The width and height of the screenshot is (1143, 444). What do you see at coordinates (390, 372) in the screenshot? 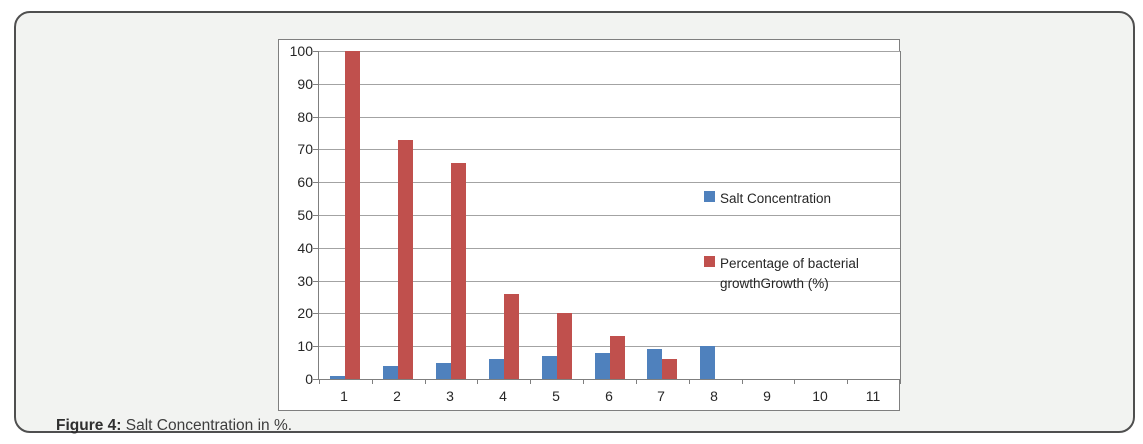
I see `bar-salt-concentration-cat2` at bounding box center [390, 372].